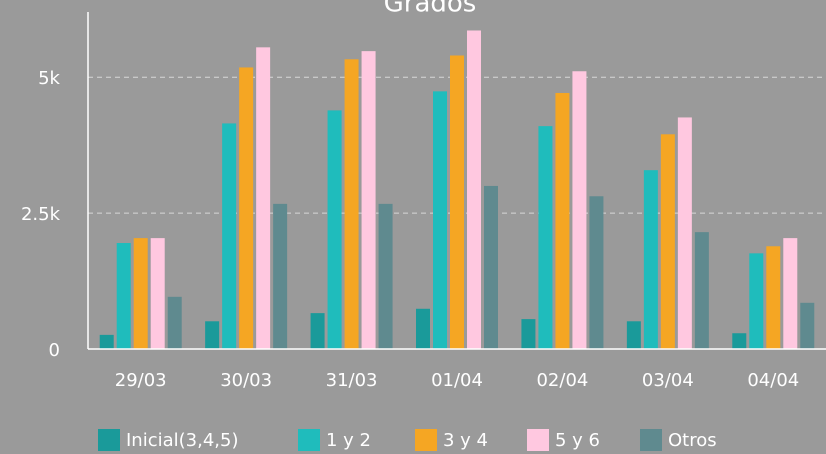  Describe the element at coordinates (348, 440) in the screenshot. I see `legend-label: 1 y 2` at that location.